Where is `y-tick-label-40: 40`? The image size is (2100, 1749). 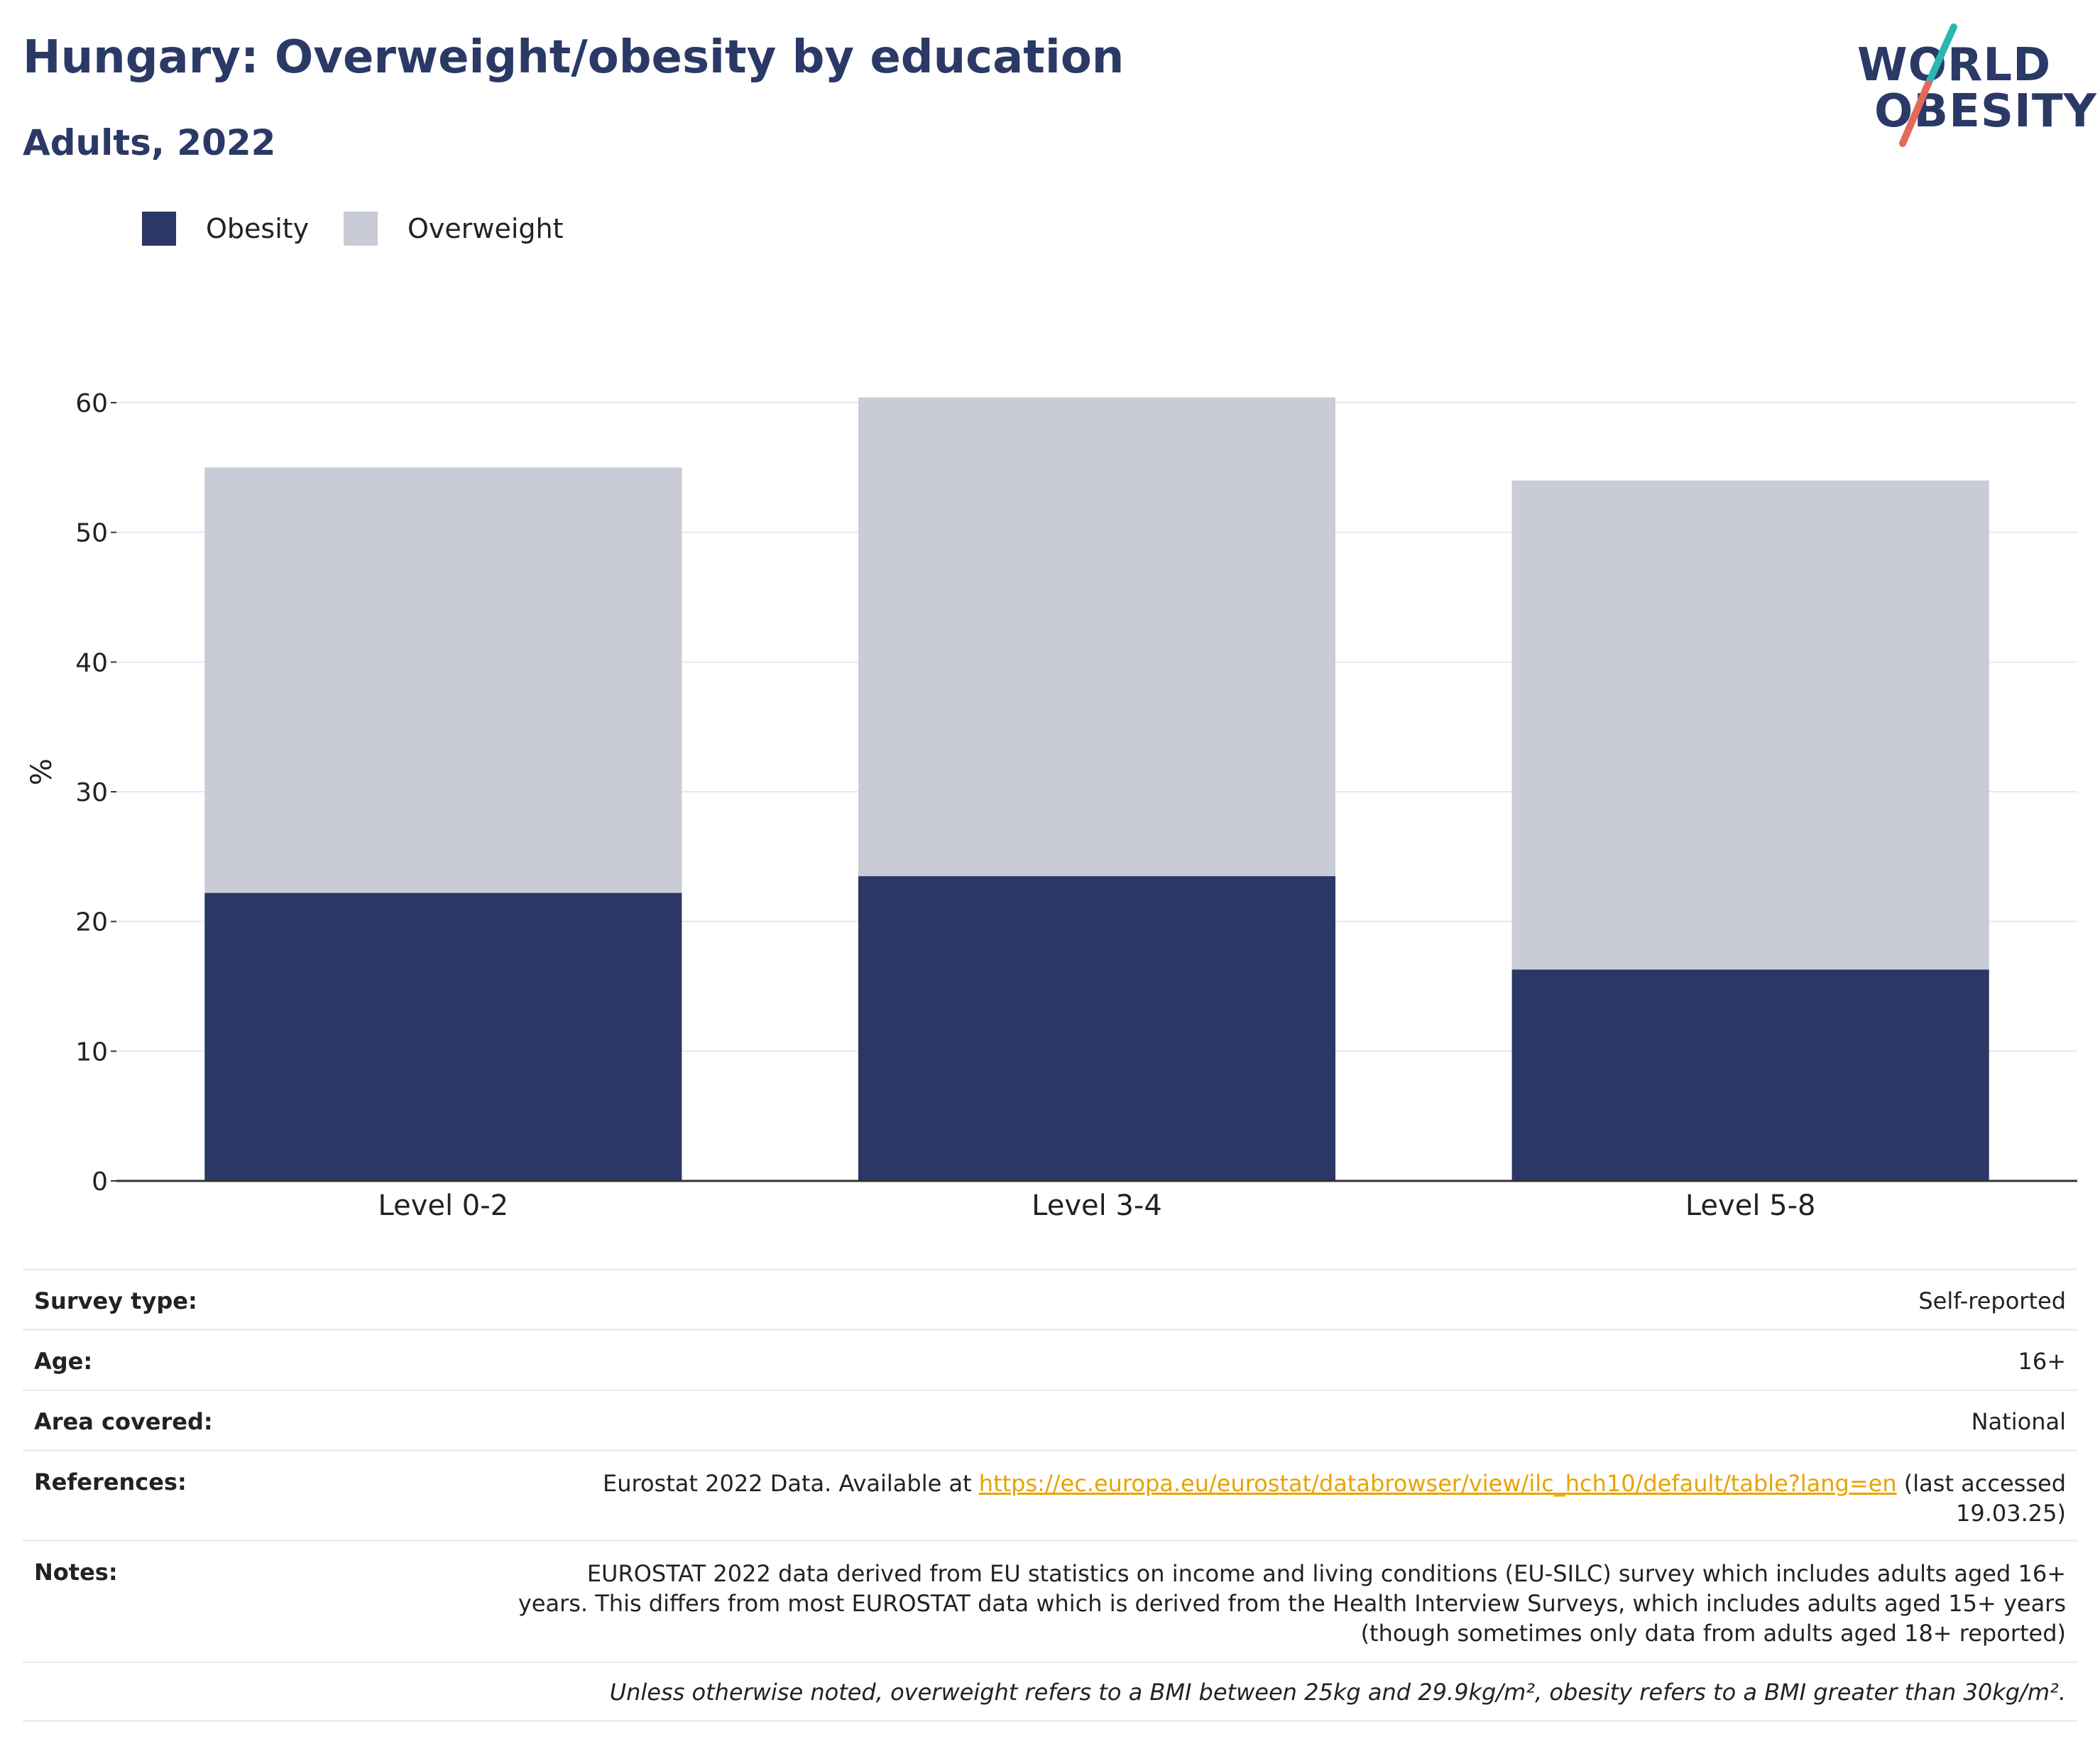 y-tick-label-40: 40 is located at coordinates (91, 662).